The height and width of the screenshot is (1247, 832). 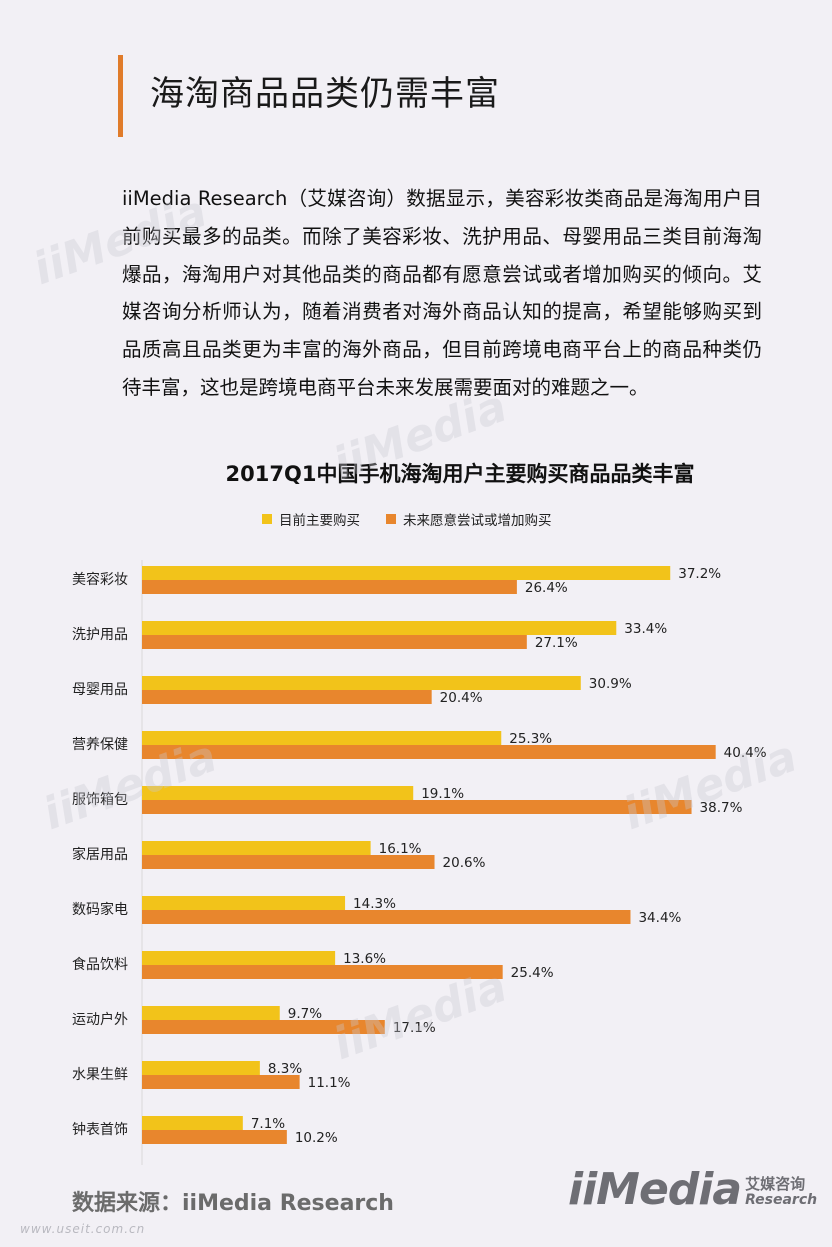 I want to click on chart-title: 2017Q1中国手机海淘用户主要购买商品品类丰富, so click(x=460, y=474).